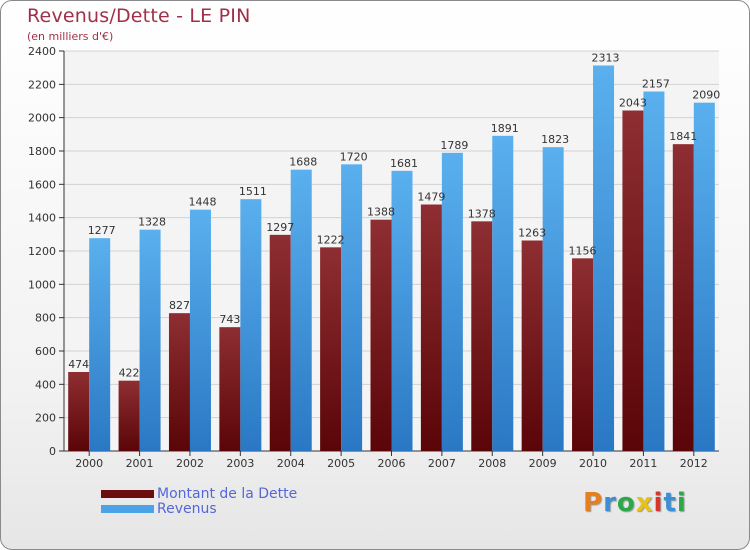 Image resolution: width=750 pixels, height=550 pixels. I want to click on data-label-revenus: 1823, so click(555, 139).